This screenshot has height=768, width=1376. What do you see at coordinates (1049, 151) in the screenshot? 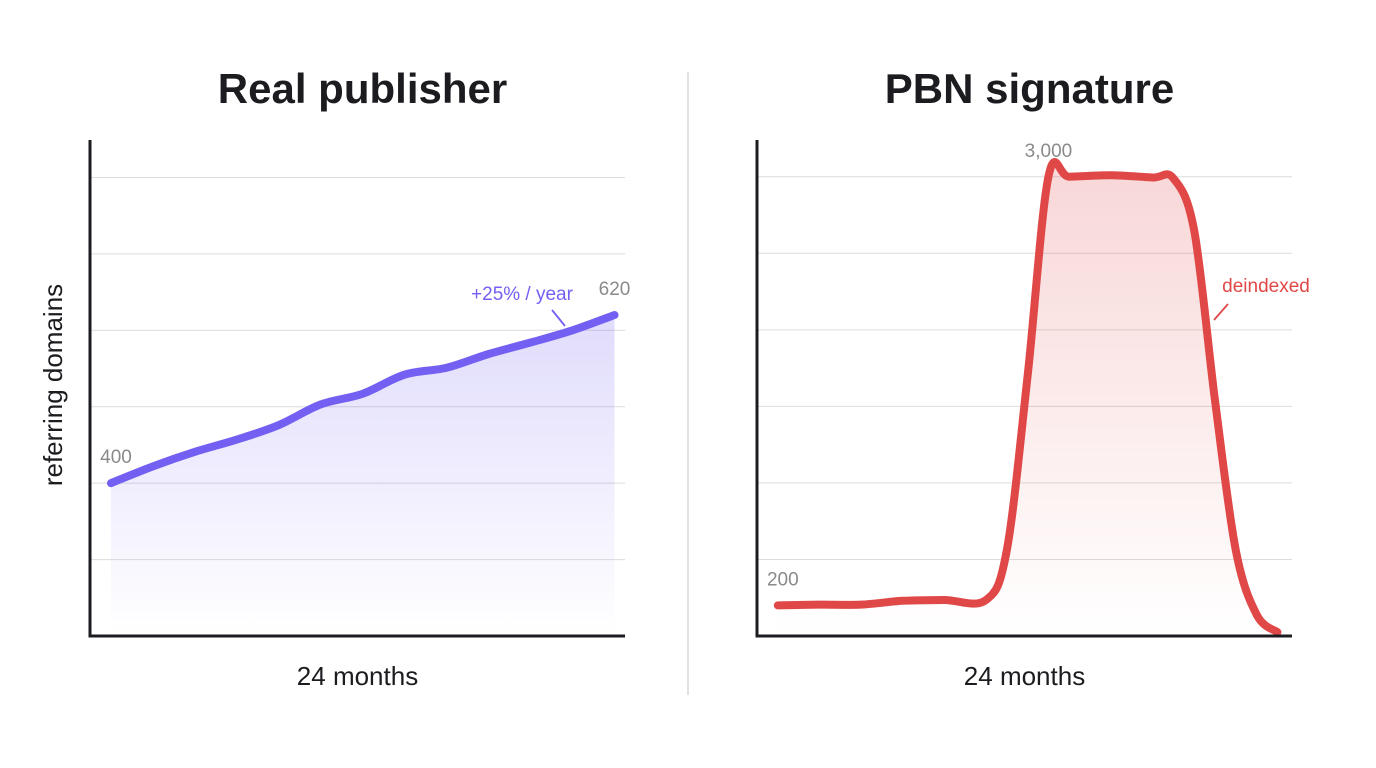
I see `value-label: 3,000` at bounding box center [1049, 151].